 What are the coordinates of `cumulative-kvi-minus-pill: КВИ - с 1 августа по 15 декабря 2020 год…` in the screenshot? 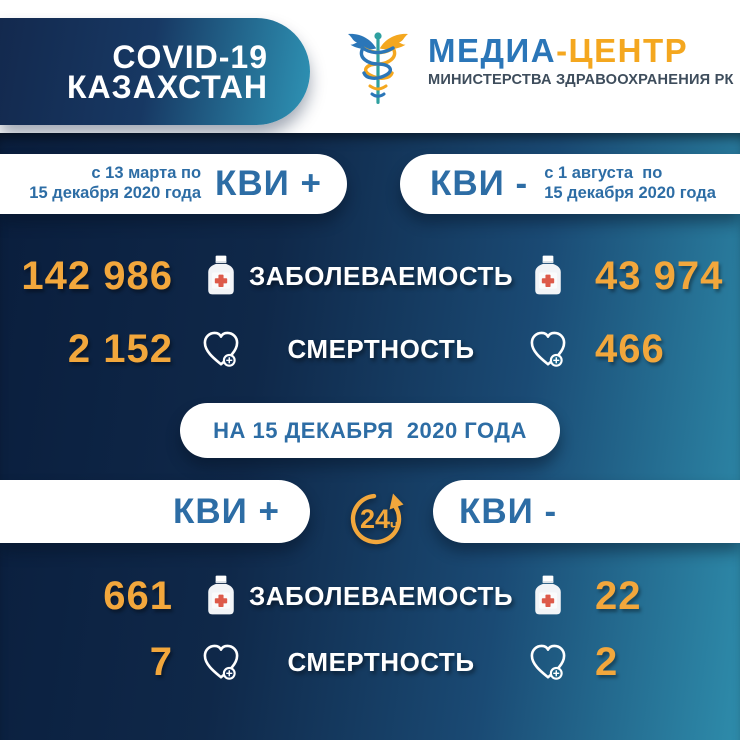 It's located at (570, 184).